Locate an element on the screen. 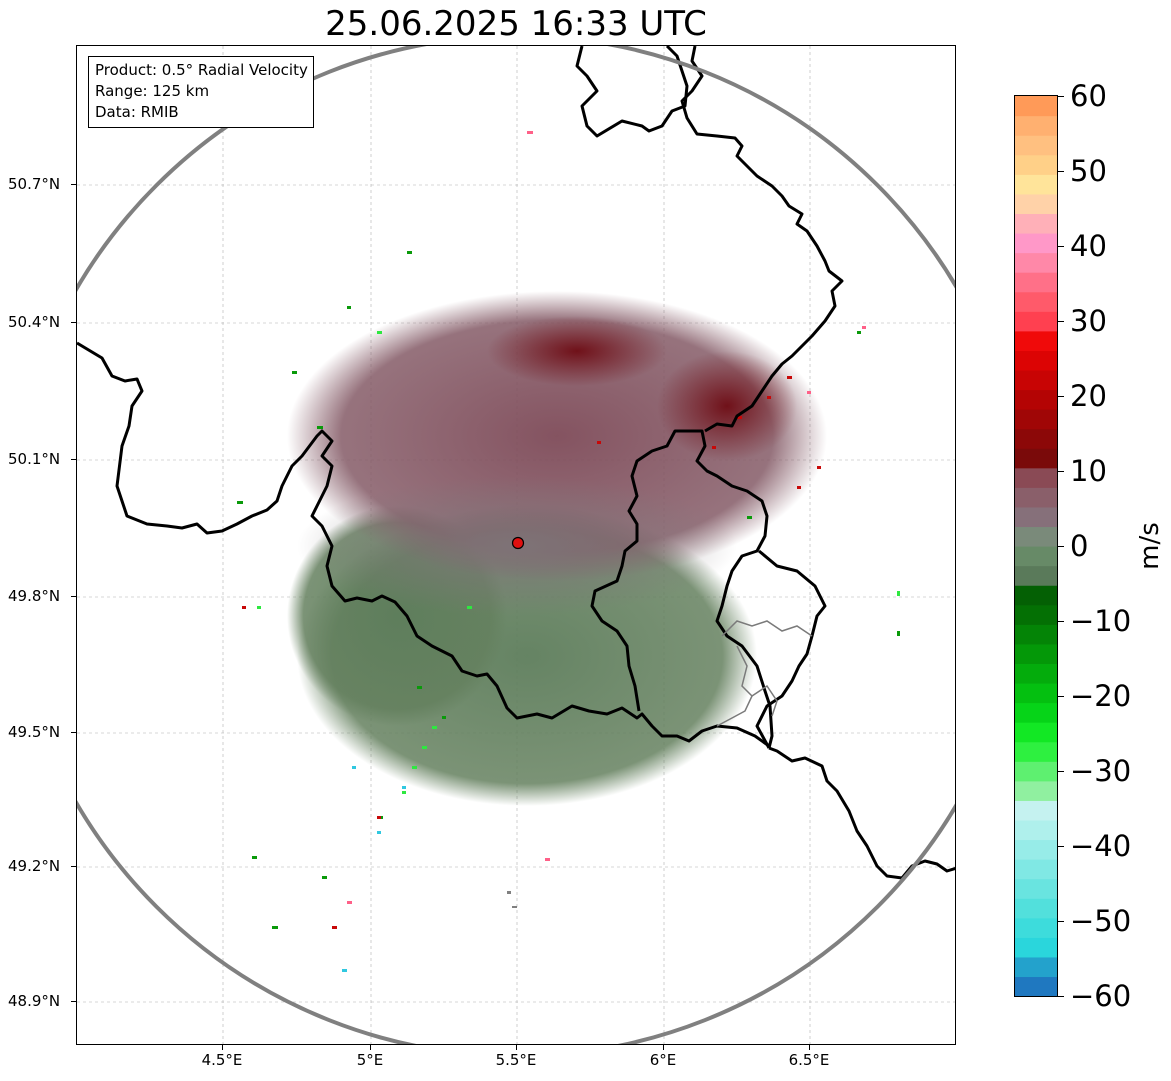  colorbar-gradient is located at coordinates (1036, 546).